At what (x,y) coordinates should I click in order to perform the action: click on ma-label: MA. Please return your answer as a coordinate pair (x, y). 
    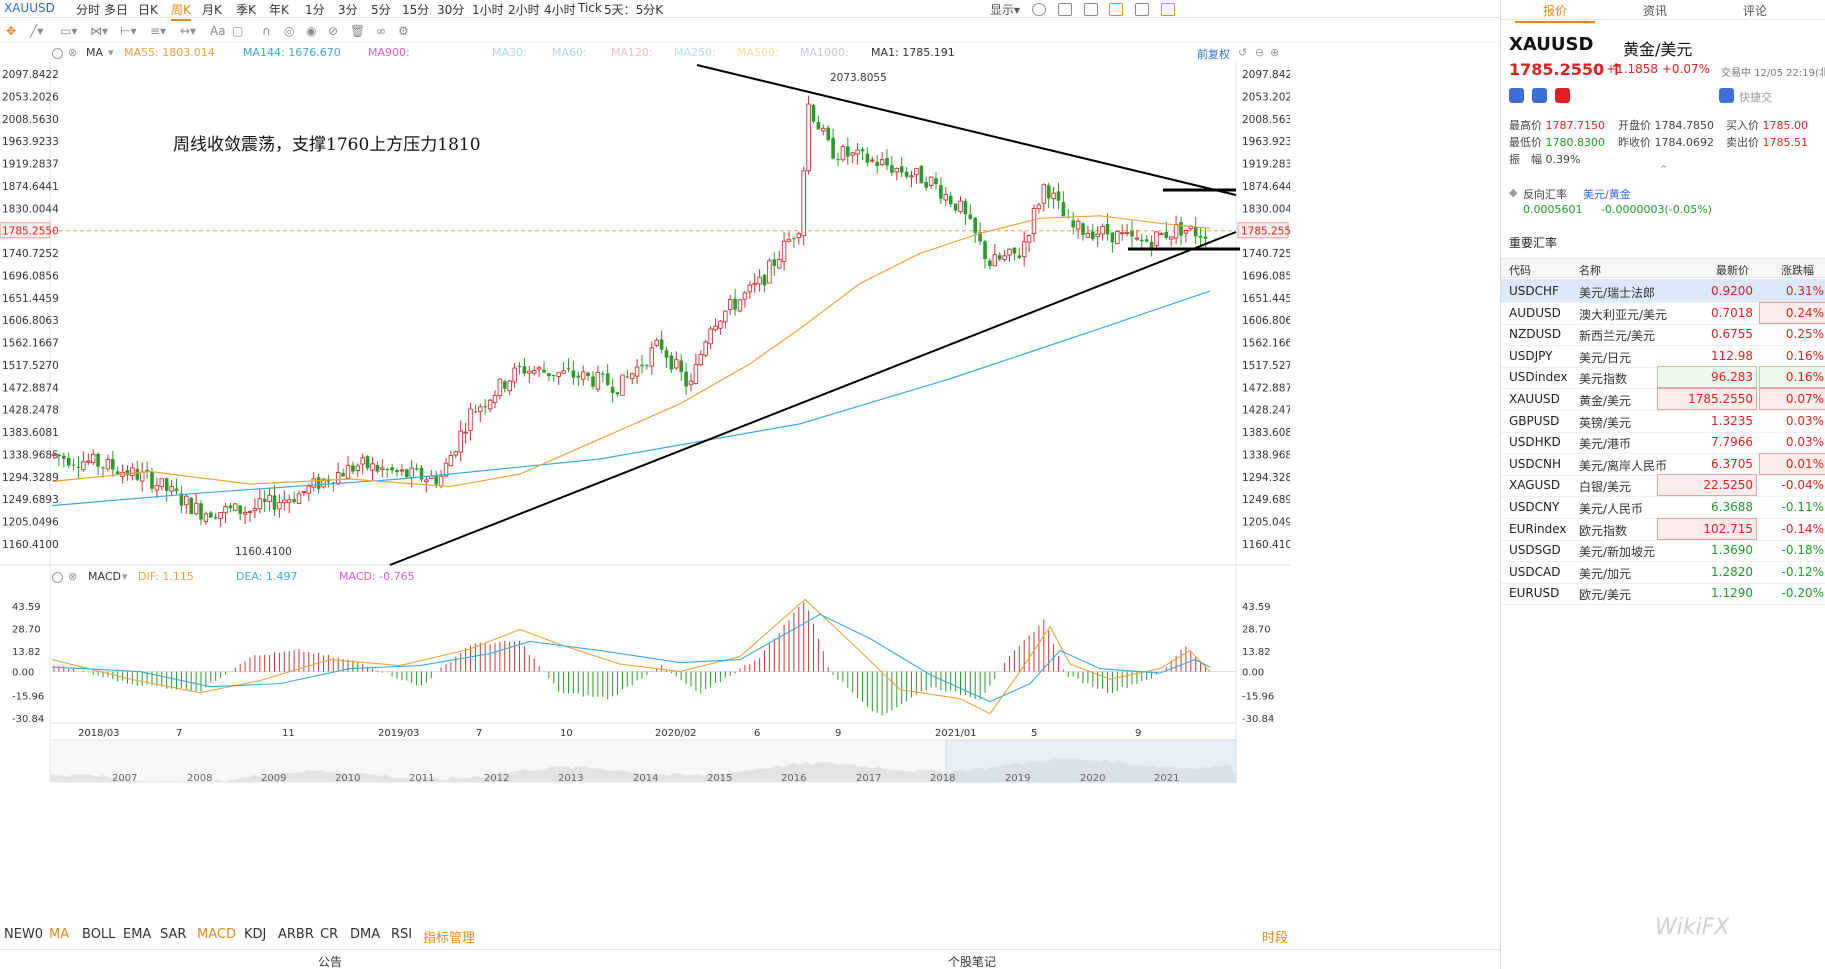
    Looking at the image, I should click on (95, 52).